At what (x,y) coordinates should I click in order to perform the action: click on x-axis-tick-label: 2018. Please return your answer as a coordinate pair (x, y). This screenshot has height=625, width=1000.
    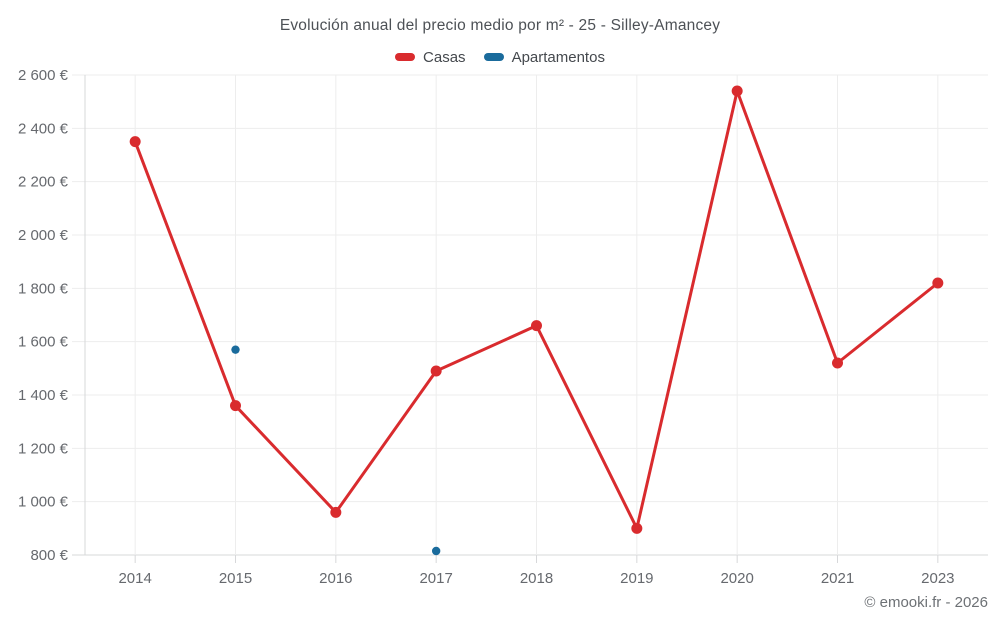
    Looking at the image, I should click on (536, 578).